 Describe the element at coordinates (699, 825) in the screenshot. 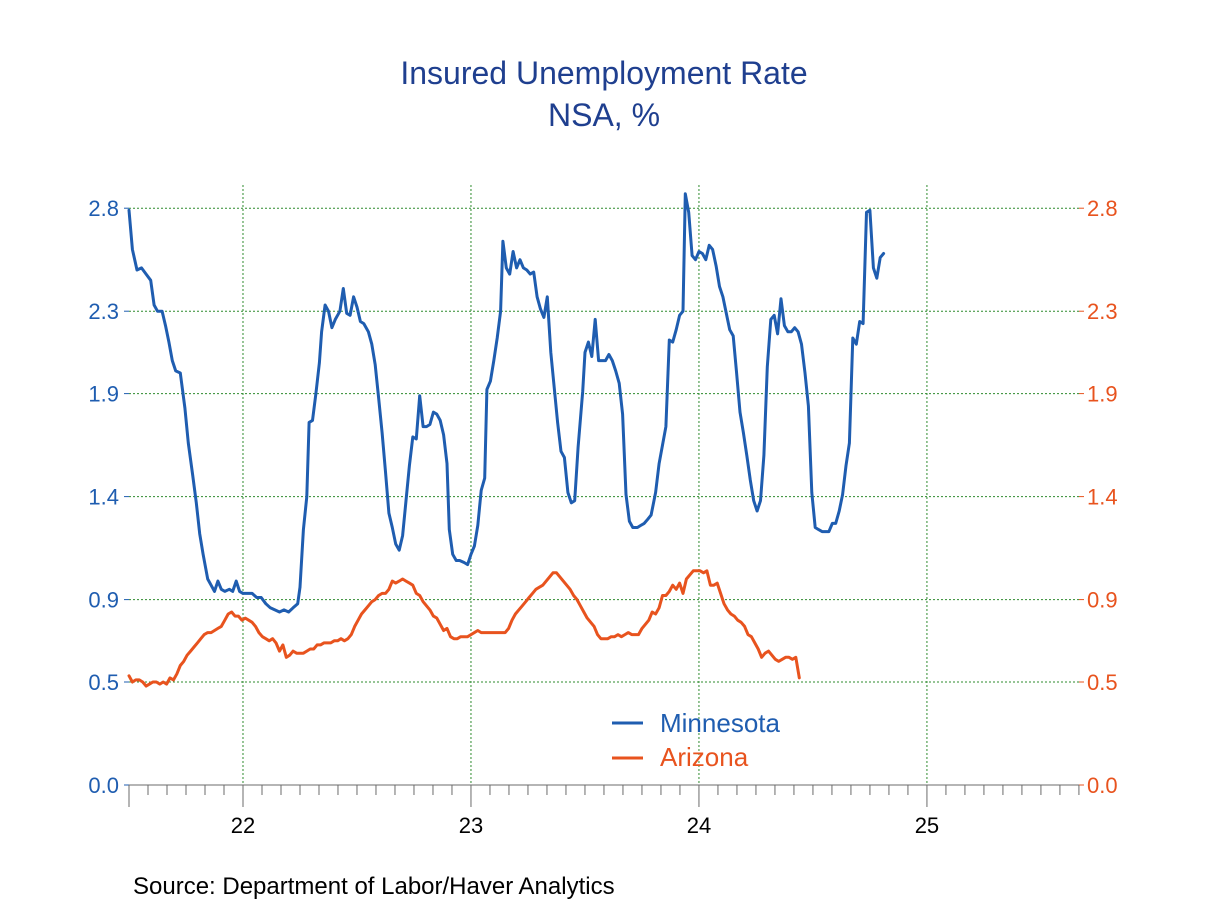

I see `x-tick-label-2: 24` at that location.